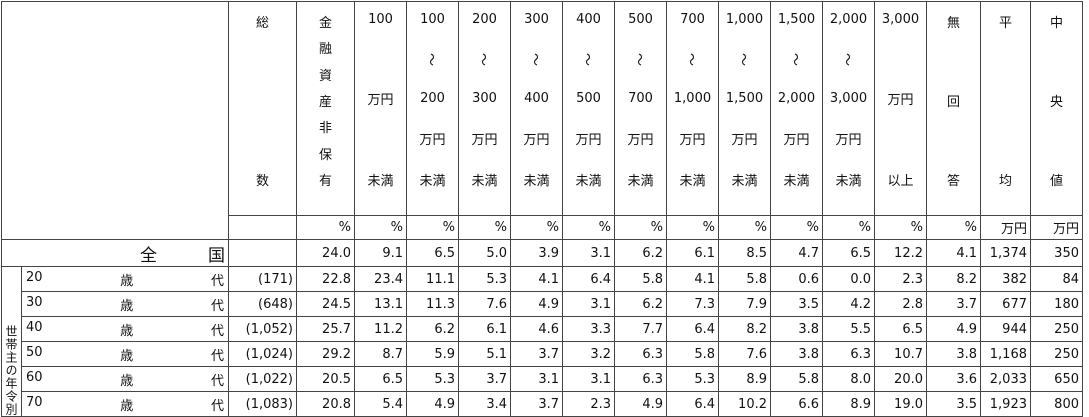 The image size is (1089, 417). I want to click on value-cell: 3.6, so click(954, 379).